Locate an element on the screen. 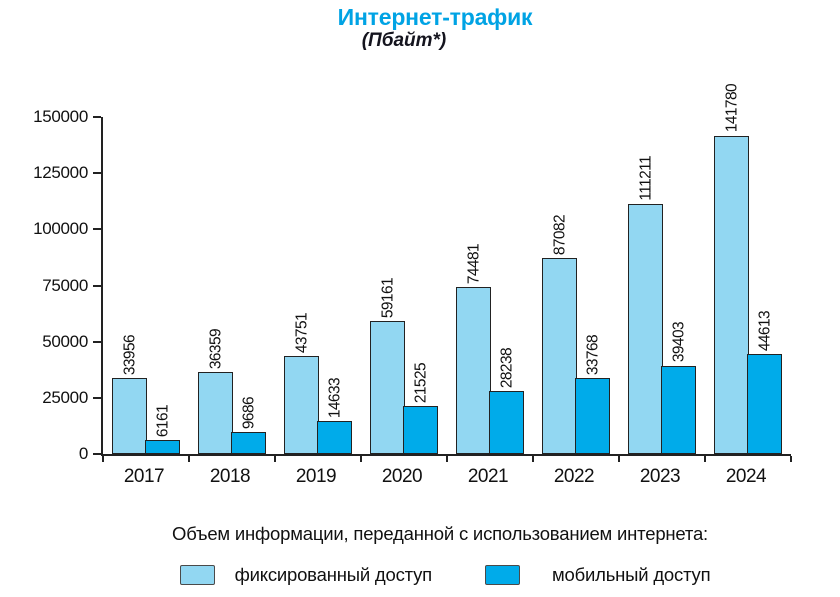 Image resolution: width=840 pixels, height=597 pixels. bar-group-2020: 59161 21525 is located at coordinates (404, 285).